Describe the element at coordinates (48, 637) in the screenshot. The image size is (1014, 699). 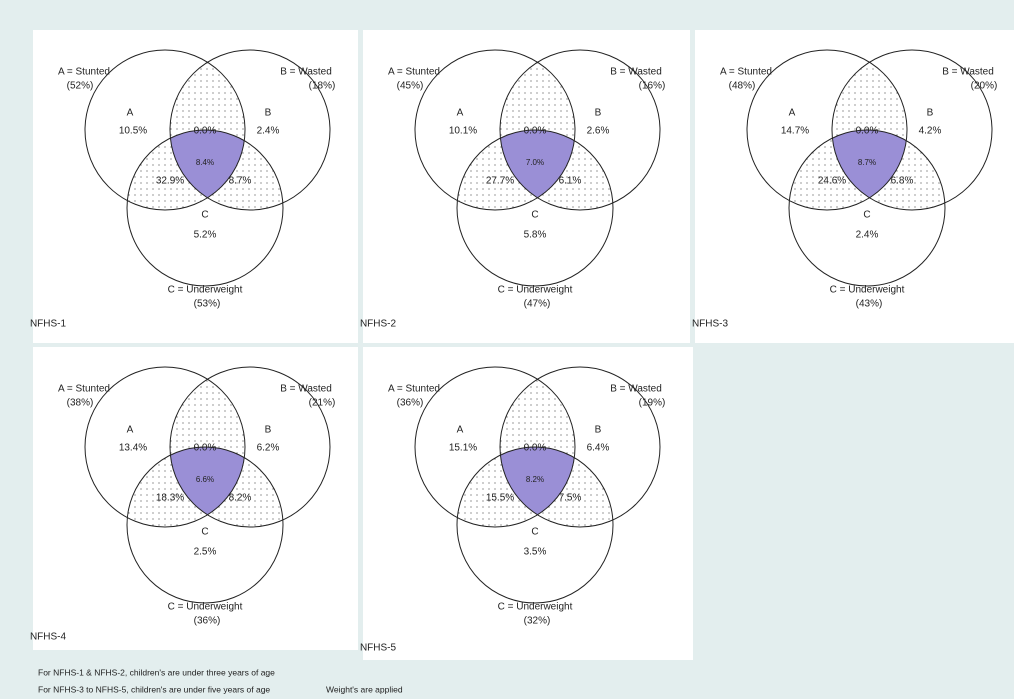
I see `panel-name: NFHS-4` at that location.